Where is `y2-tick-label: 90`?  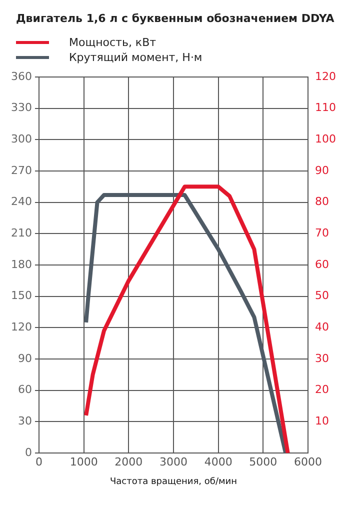 y2-tick-label: 90 is located at coordinates (322, 170).